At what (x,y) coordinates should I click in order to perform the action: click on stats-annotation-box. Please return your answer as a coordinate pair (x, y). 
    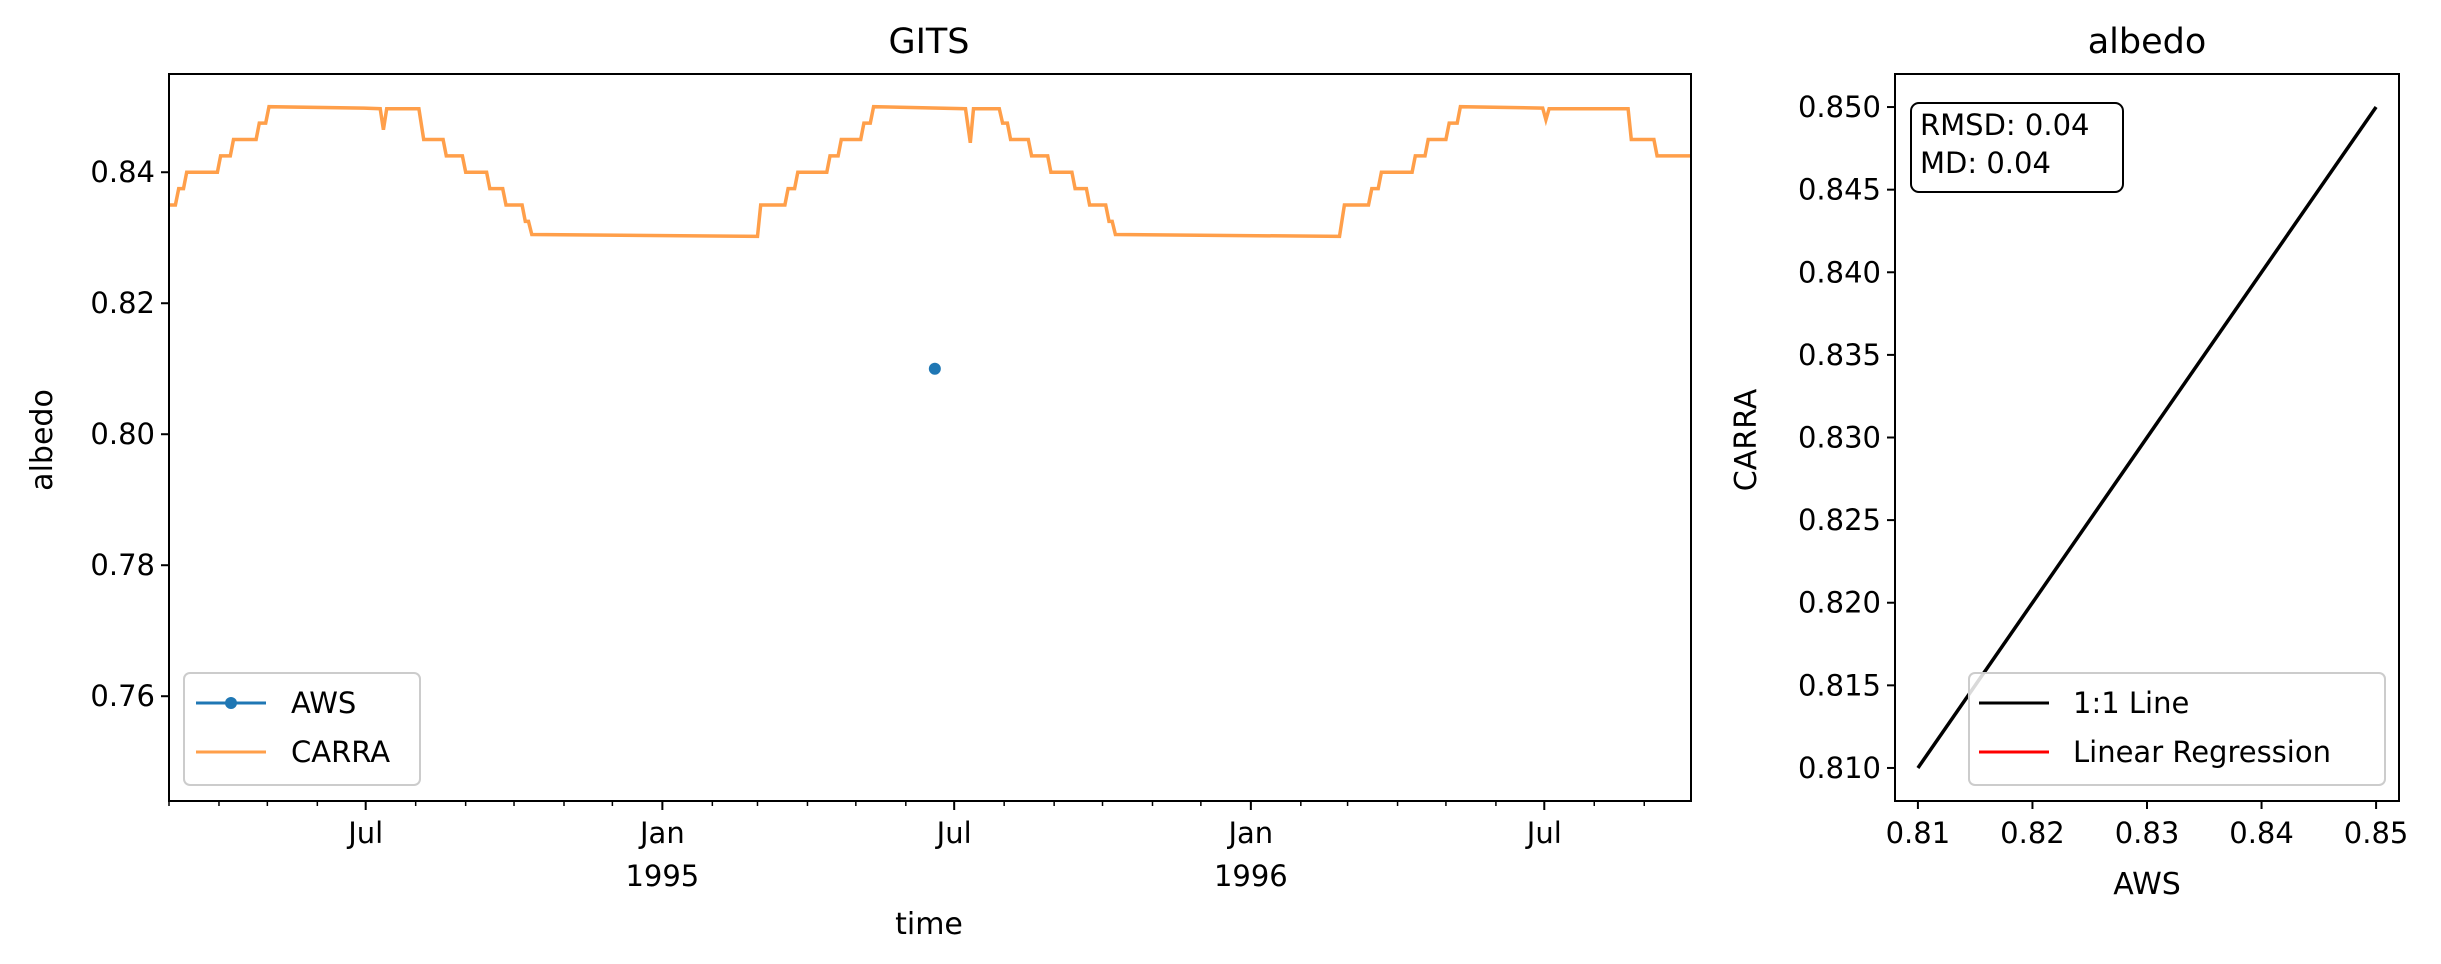
    Looking at the image, I should click on (2017, 147).